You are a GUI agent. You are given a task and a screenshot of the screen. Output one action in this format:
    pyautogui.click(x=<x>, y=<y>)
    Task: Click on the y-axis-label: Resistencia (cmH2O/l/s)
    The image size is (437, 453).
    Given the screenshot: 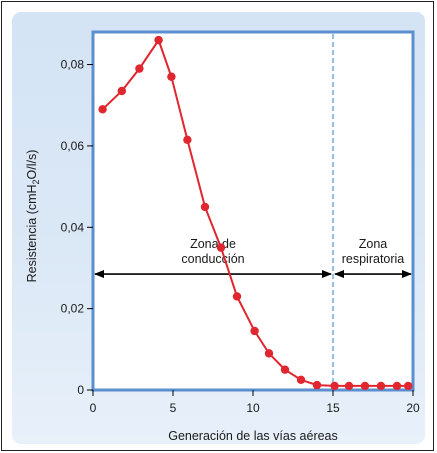 What is the action you would take?
    pyautogui.click(x=33, y=216)
    